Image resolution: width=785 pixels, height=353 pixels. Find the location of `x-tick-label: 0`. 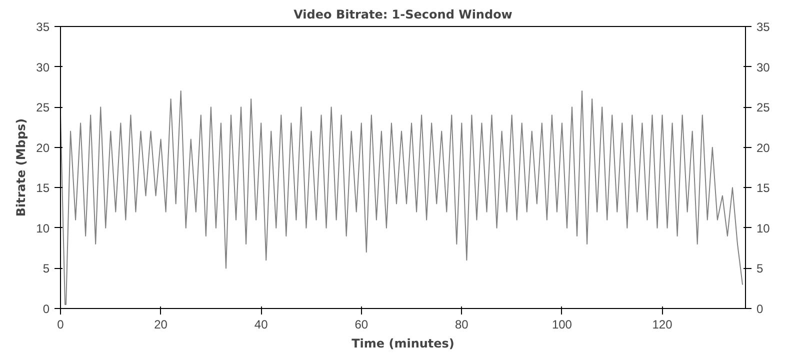

x-tick-label: 0 is located at coordinates (60, 325).